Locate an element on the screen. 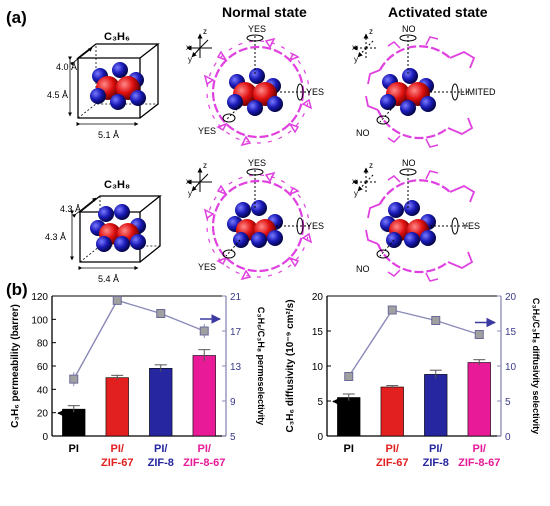 This screenshot has height=506, width=550. chart1-category-label: ZIF-8-67 is located at coordinates (479, 463).